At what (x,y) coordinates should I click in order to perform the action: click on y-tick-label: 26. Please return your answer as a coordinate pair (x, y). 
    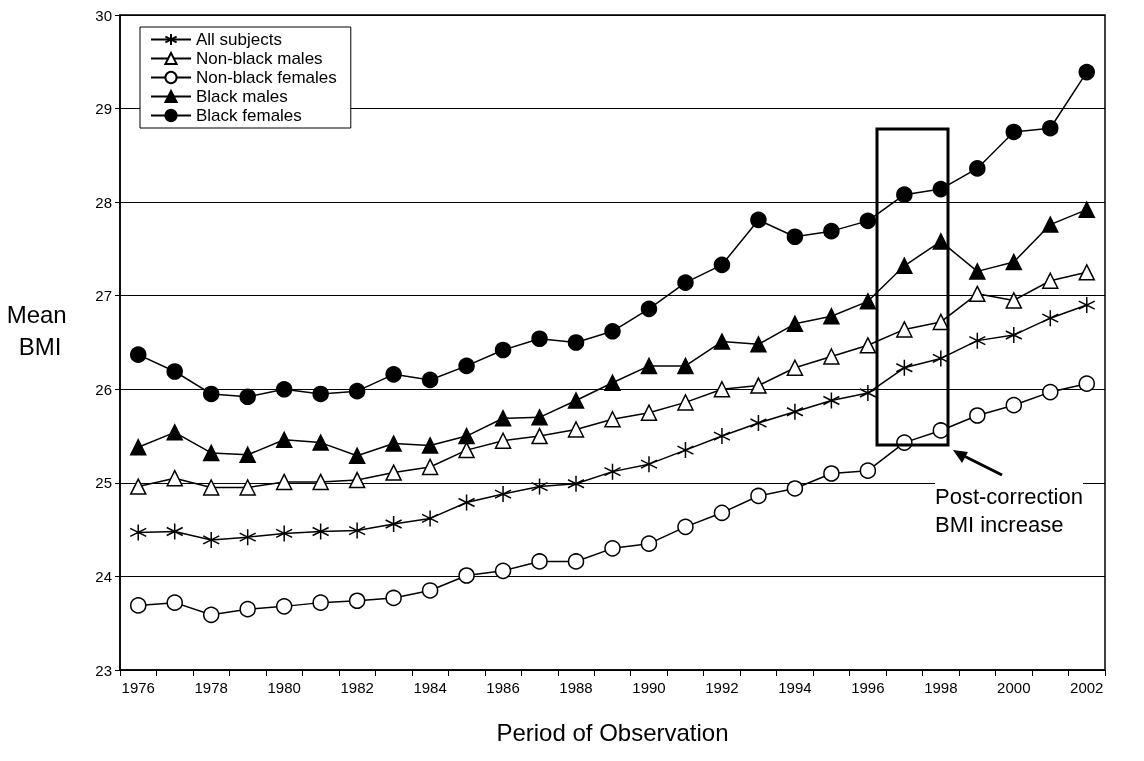
    Looking at the image, I should click on (103, 389).